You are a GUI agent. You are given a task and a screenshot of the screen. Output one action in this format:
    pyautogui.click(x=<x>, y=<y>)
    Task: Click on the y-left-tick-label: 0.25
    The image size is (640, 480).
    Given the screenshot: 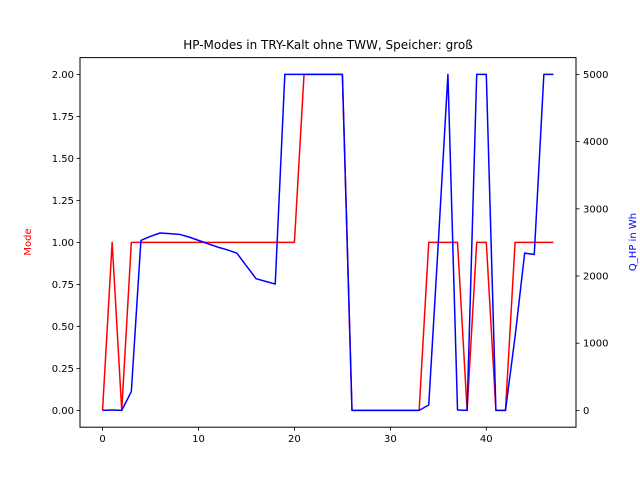 What is the action you would take?
    pyautogui.click(x=63, y=369)
    